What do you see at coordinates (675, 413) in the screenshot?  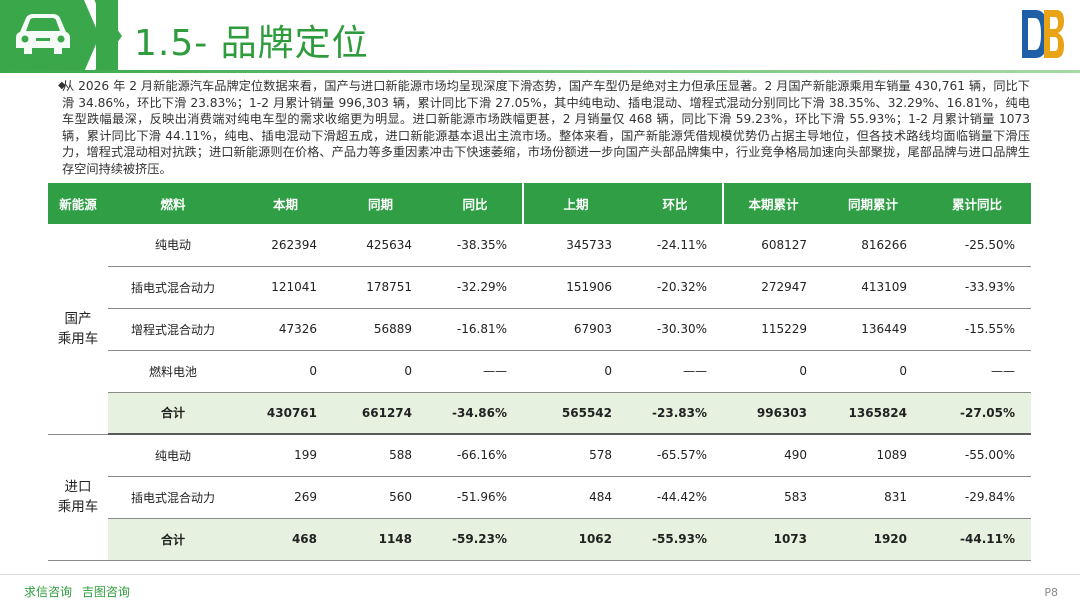 I see `value-cell: -23.83%` at bounding box center [675, 413].